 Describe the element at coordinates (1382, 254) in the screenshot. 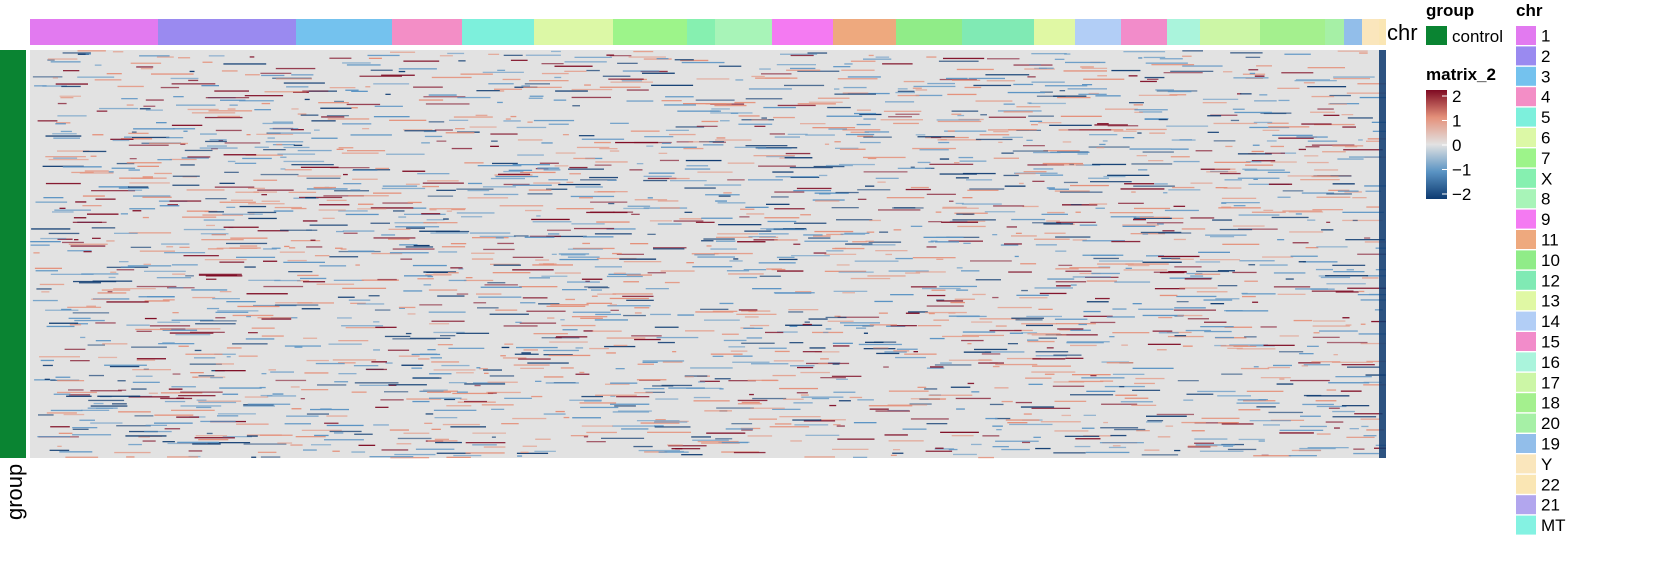

I see `heatmap-mt-column` at that location.